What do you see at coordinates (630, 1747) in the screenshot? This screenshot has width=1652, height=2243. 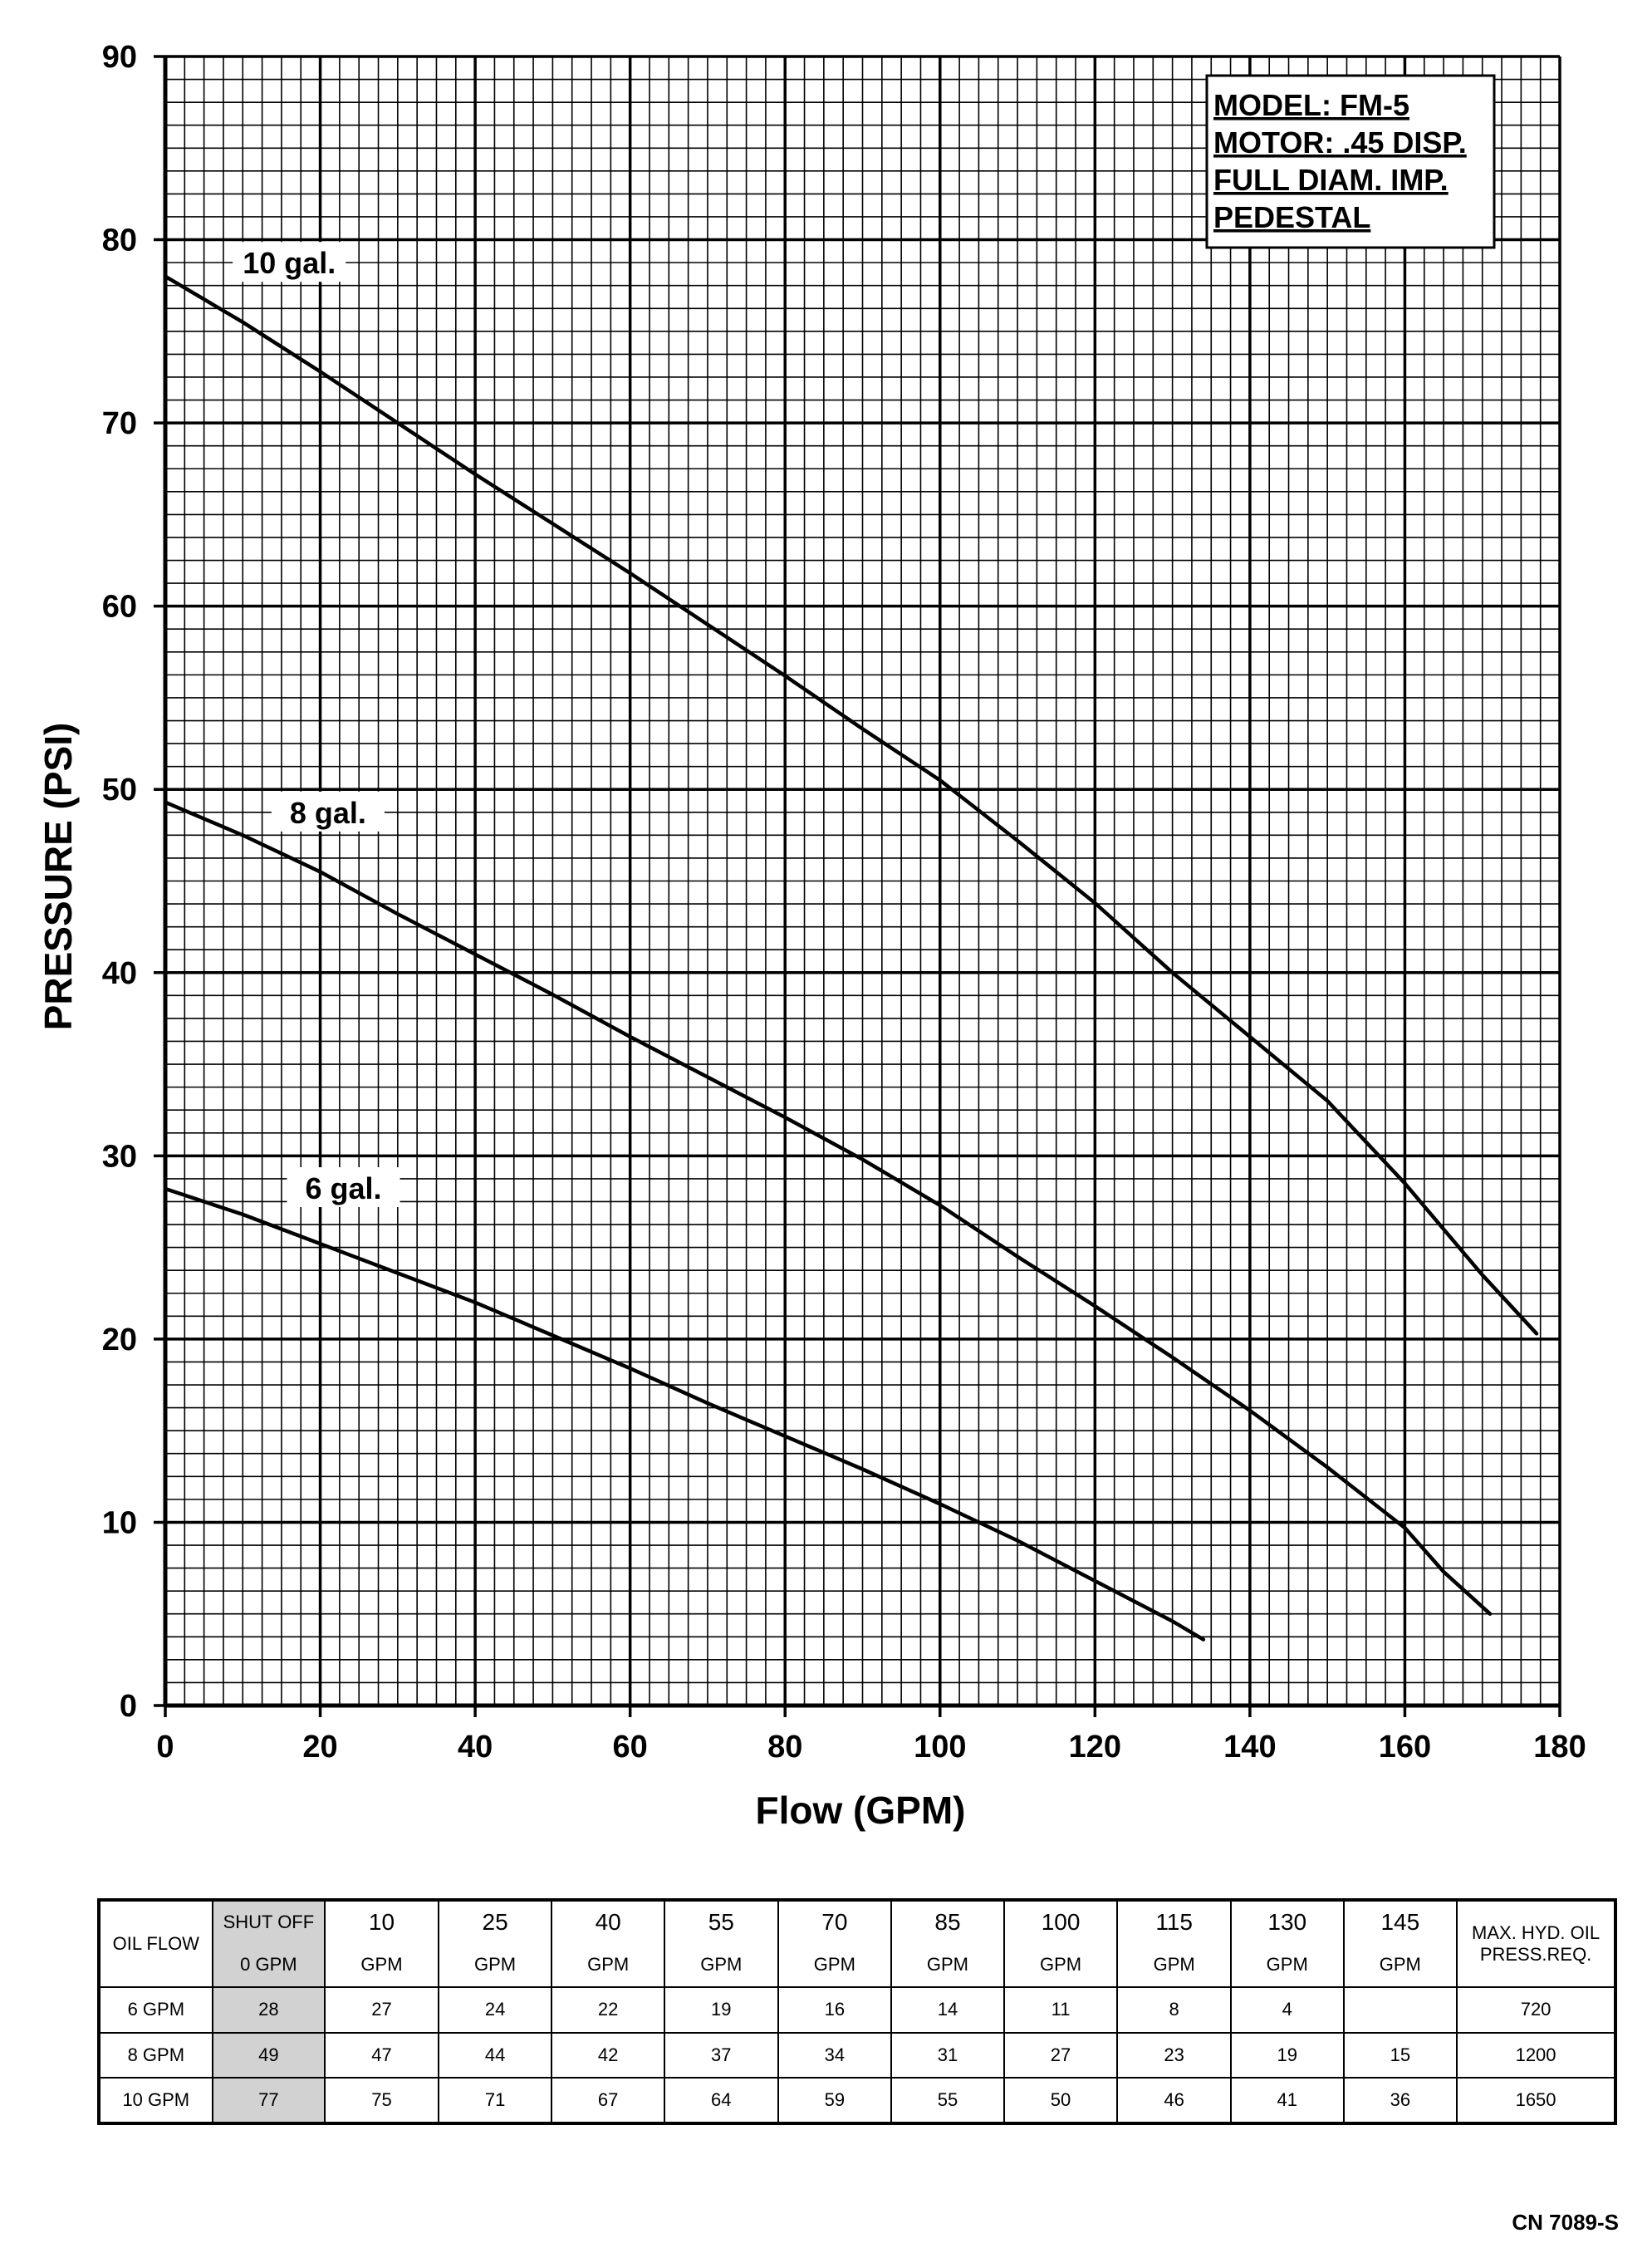 I see `x-tick-label: 60` at bounding box center [630, 1747].